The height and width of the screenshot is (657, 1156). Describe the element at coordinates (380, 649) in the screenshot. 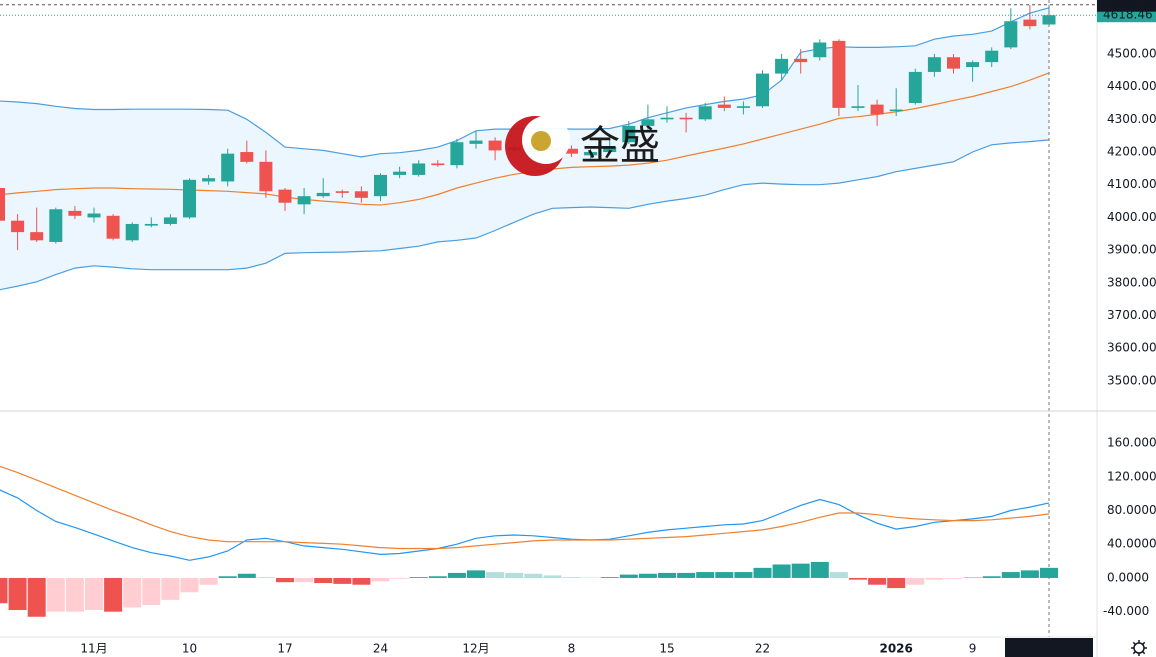

I see `x-tick-label: 24` at that location.